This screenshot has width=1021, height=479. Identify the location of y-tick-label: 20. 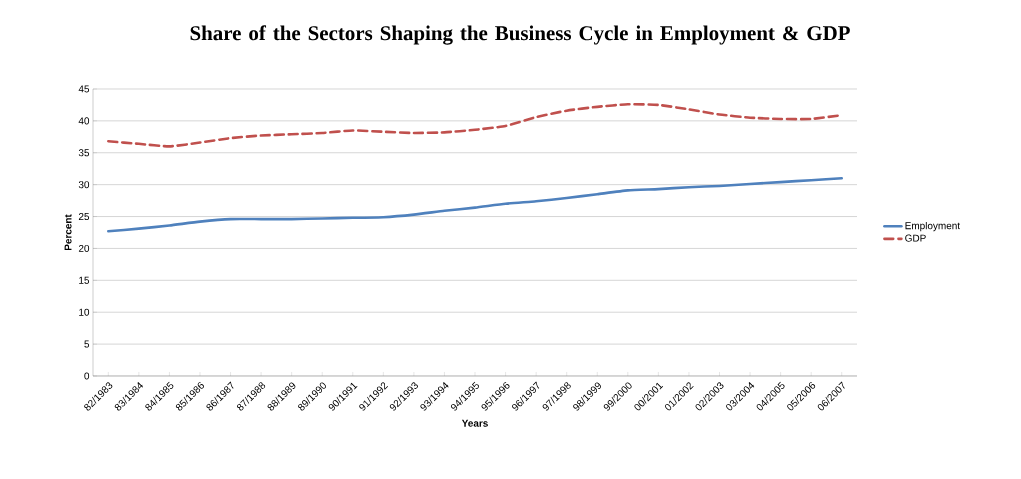
(84, 248).